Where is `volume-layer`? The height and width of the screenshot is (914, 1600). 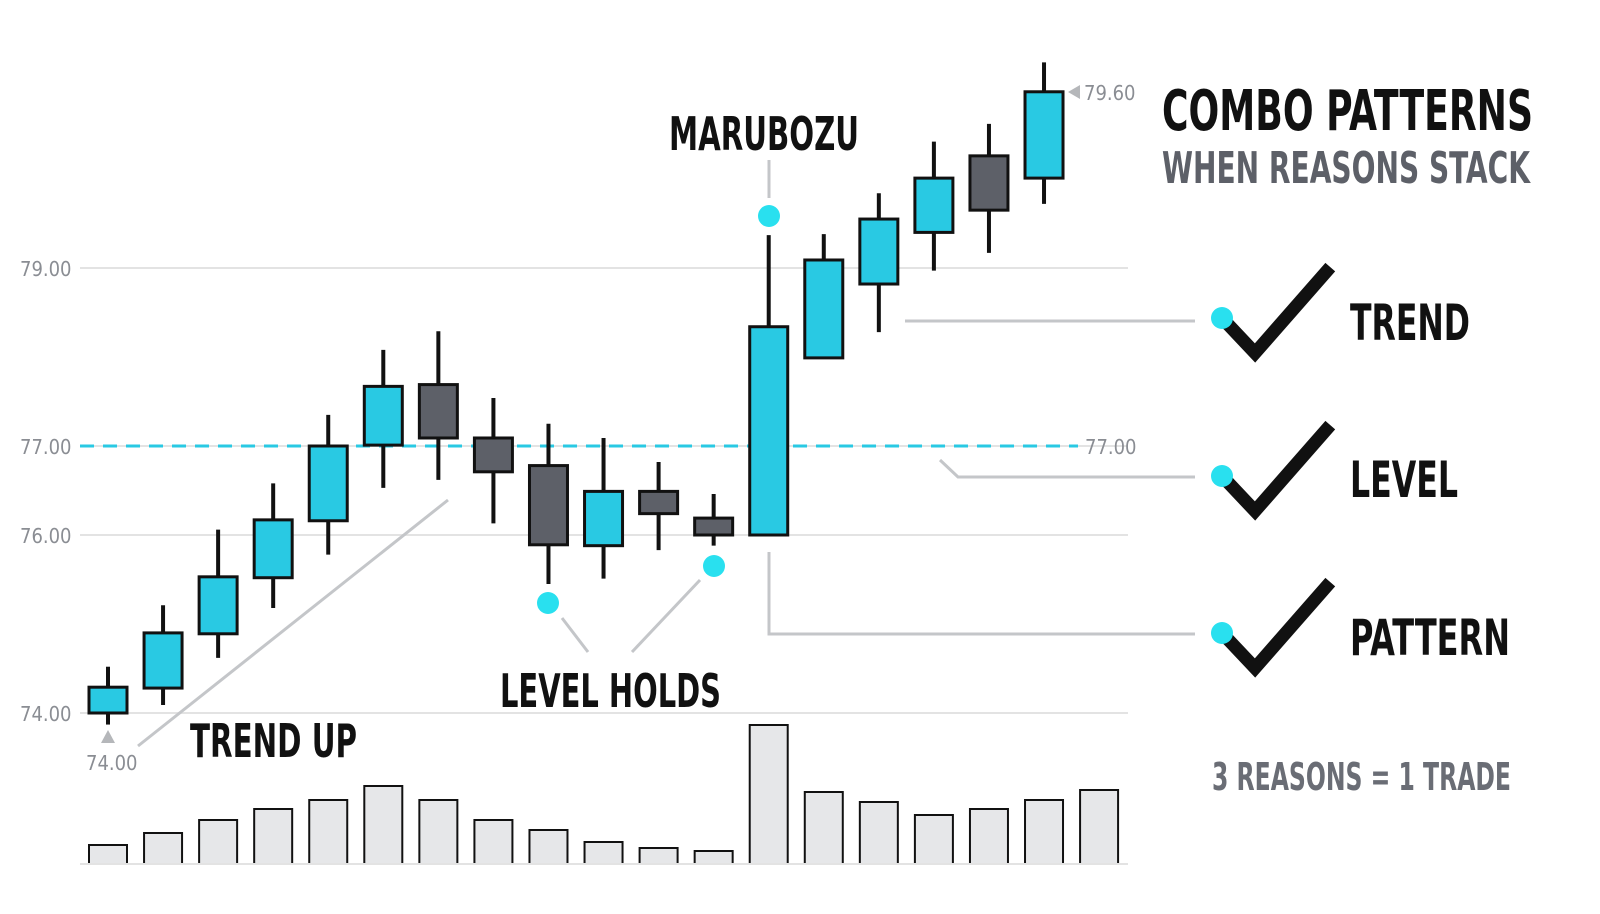 volume-layer is located at coordinates (604, 794).